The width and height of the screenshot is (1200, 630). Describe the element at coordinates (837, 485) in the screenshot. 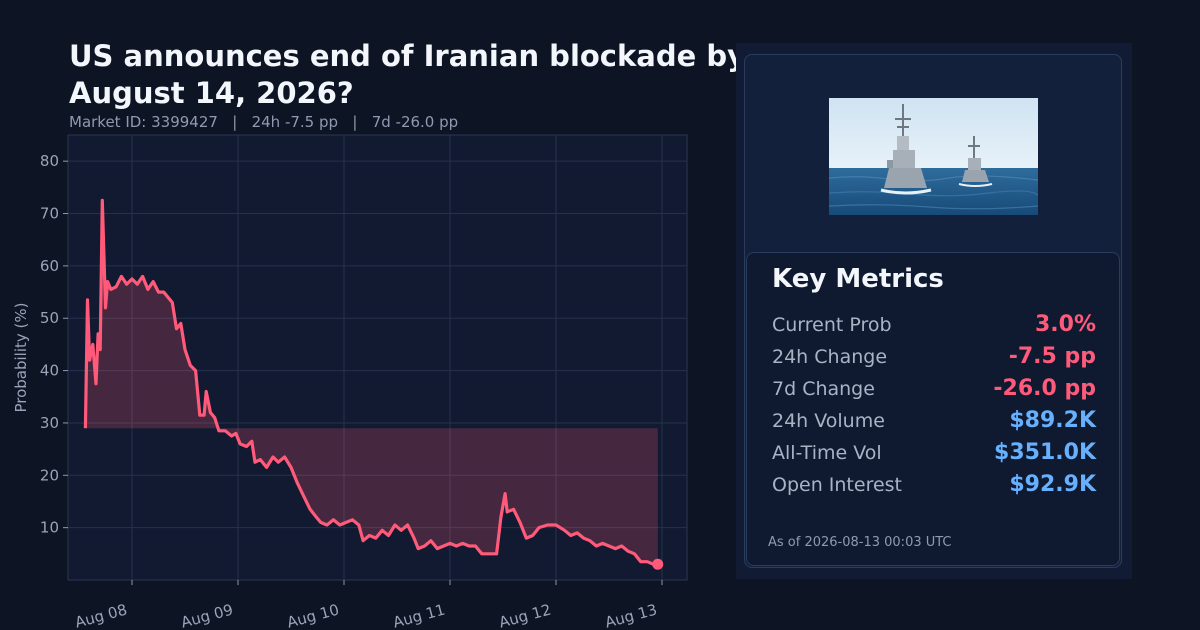

I see `metric-label: Open Interest` at that location.